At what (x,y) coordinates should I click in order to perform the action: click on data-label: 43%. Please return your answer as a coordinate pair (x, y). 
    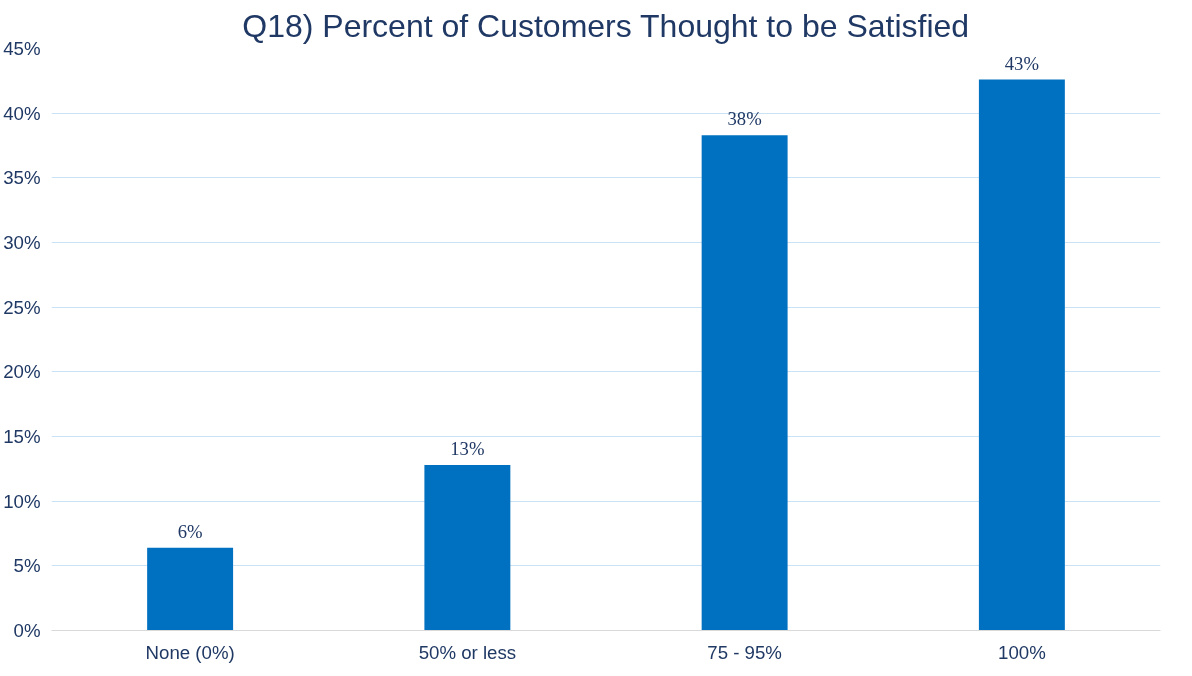
    Looking at the image, I should click on (1021, 63).